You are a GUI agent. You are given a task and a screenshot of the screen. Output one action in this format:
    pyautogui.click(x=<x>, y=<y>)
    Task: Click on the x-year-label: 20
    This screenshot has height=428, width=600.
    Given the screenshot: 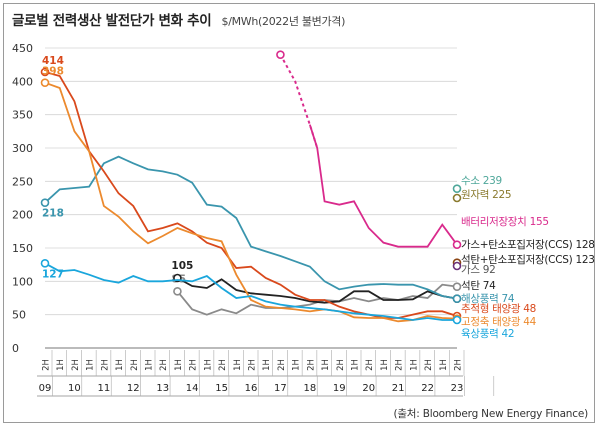 What is the action you would take?
    pyautogui.click(x=368, y=388)
    